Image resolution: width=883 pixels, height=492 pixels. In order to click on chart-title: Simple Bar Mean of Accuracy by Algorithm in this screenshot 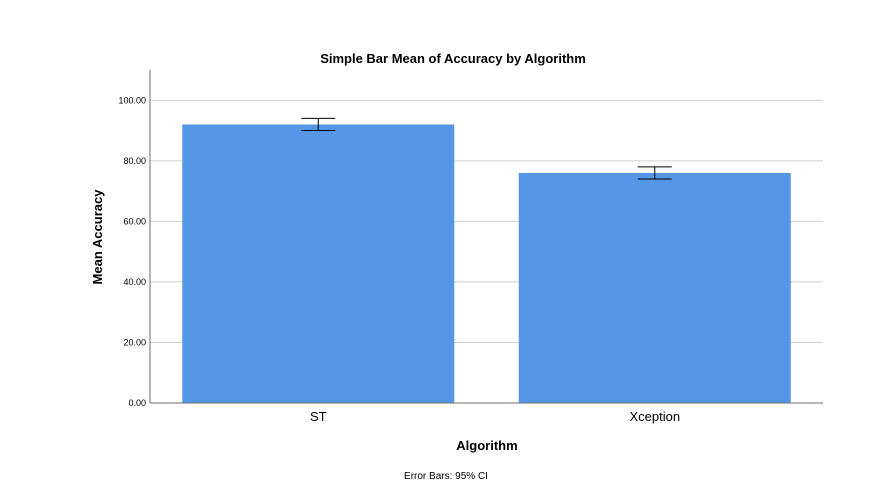, I will do `click(453, 58)`.